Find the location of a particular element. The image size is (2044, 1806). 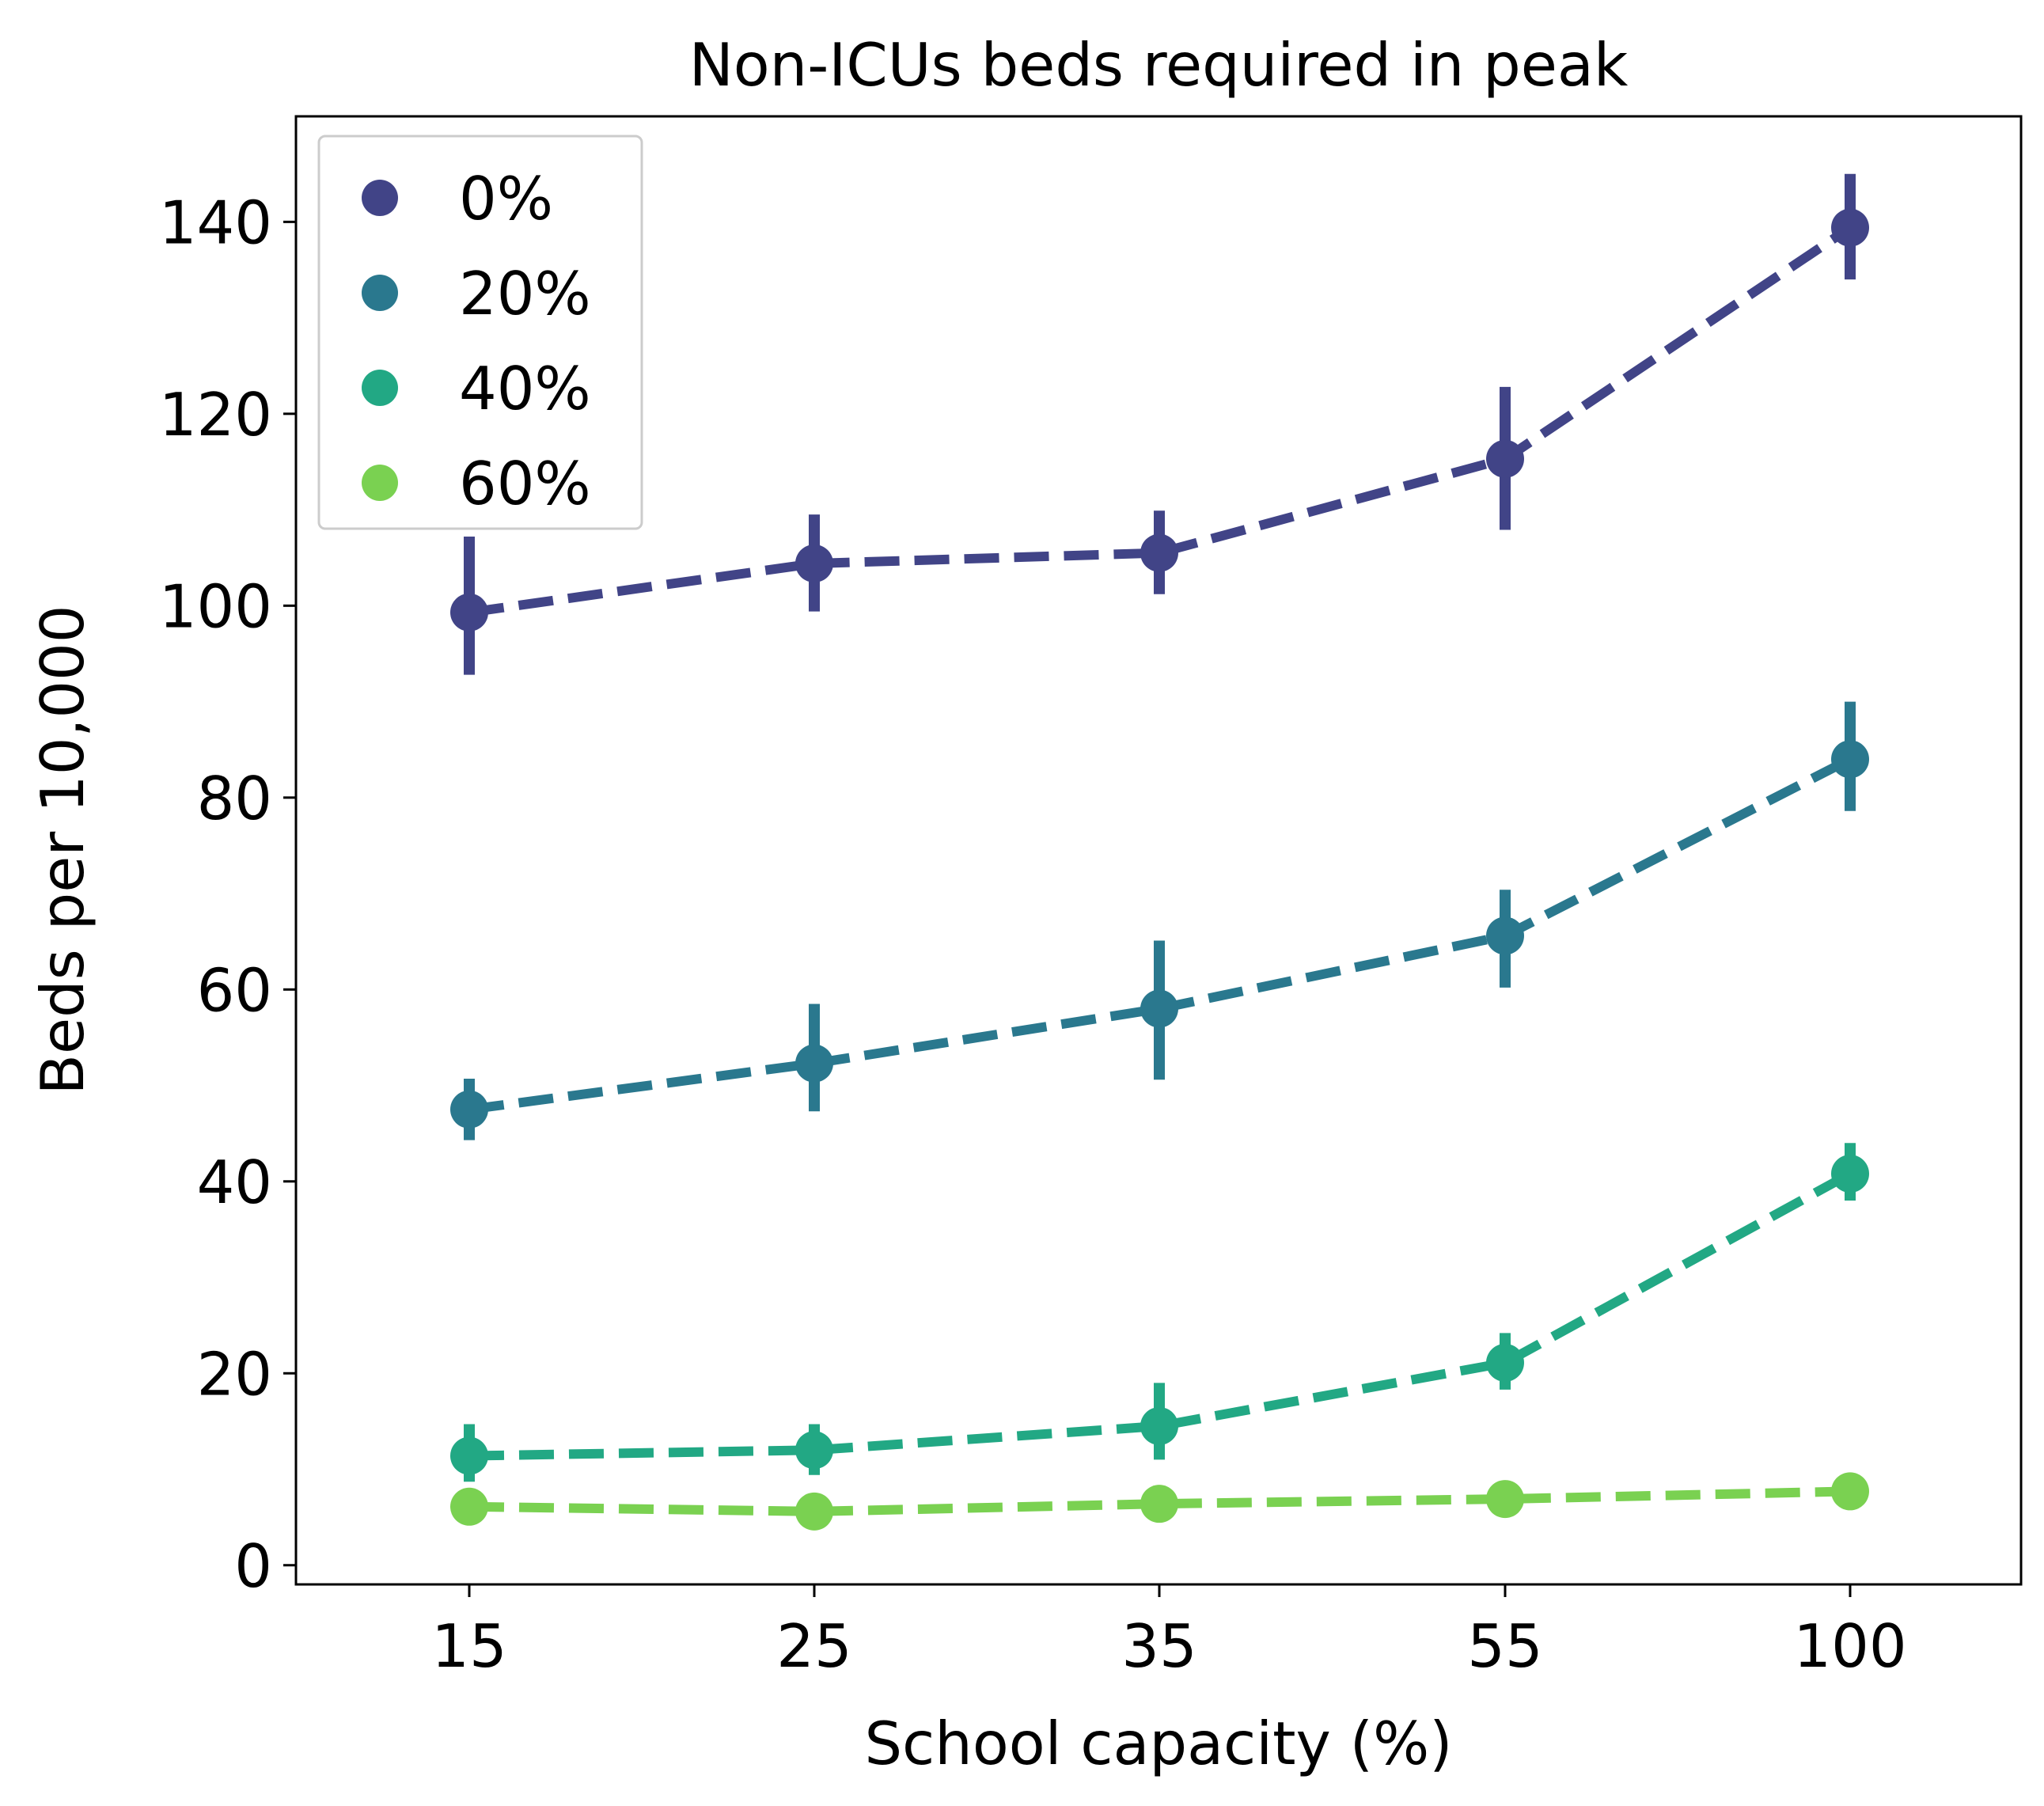

y-tick-label-20: 20 is located at coordinates (235, 1374).